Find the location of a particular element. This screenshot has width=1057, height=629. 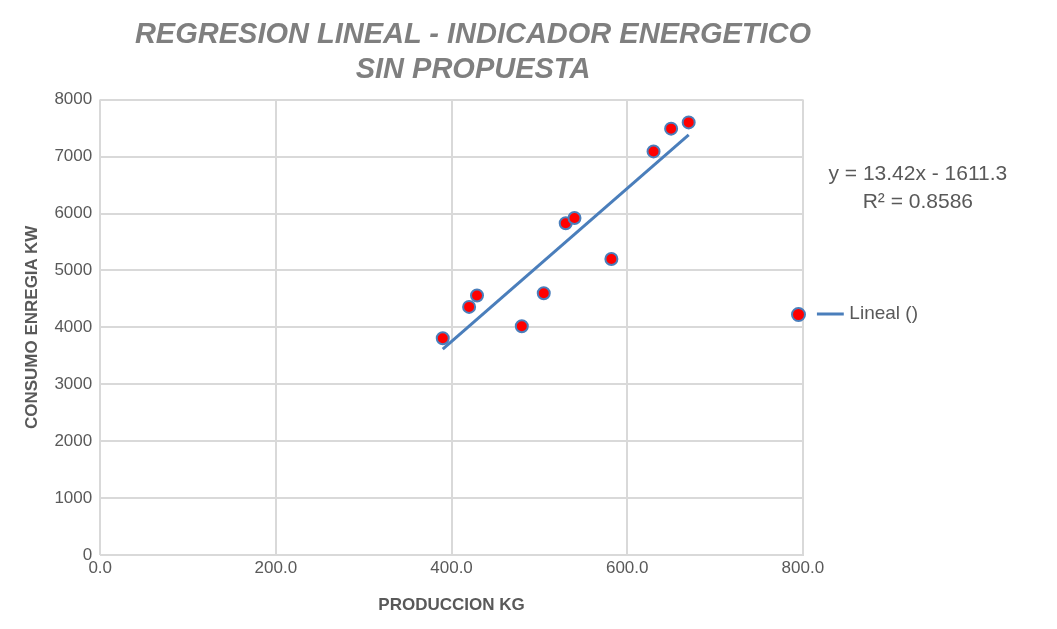

x-axis-title: PRODUCCION KG is located at coordinates (451, 605).